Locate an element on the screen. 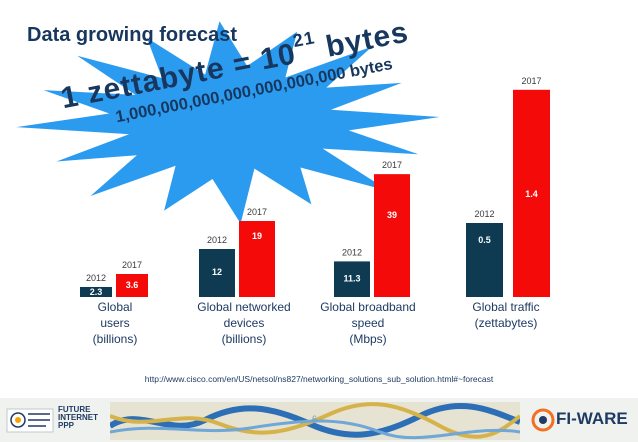 The height and width of the screenshot is (442, 638). category-label: Global networked devices (billions) is located at coordinates (244, 323).